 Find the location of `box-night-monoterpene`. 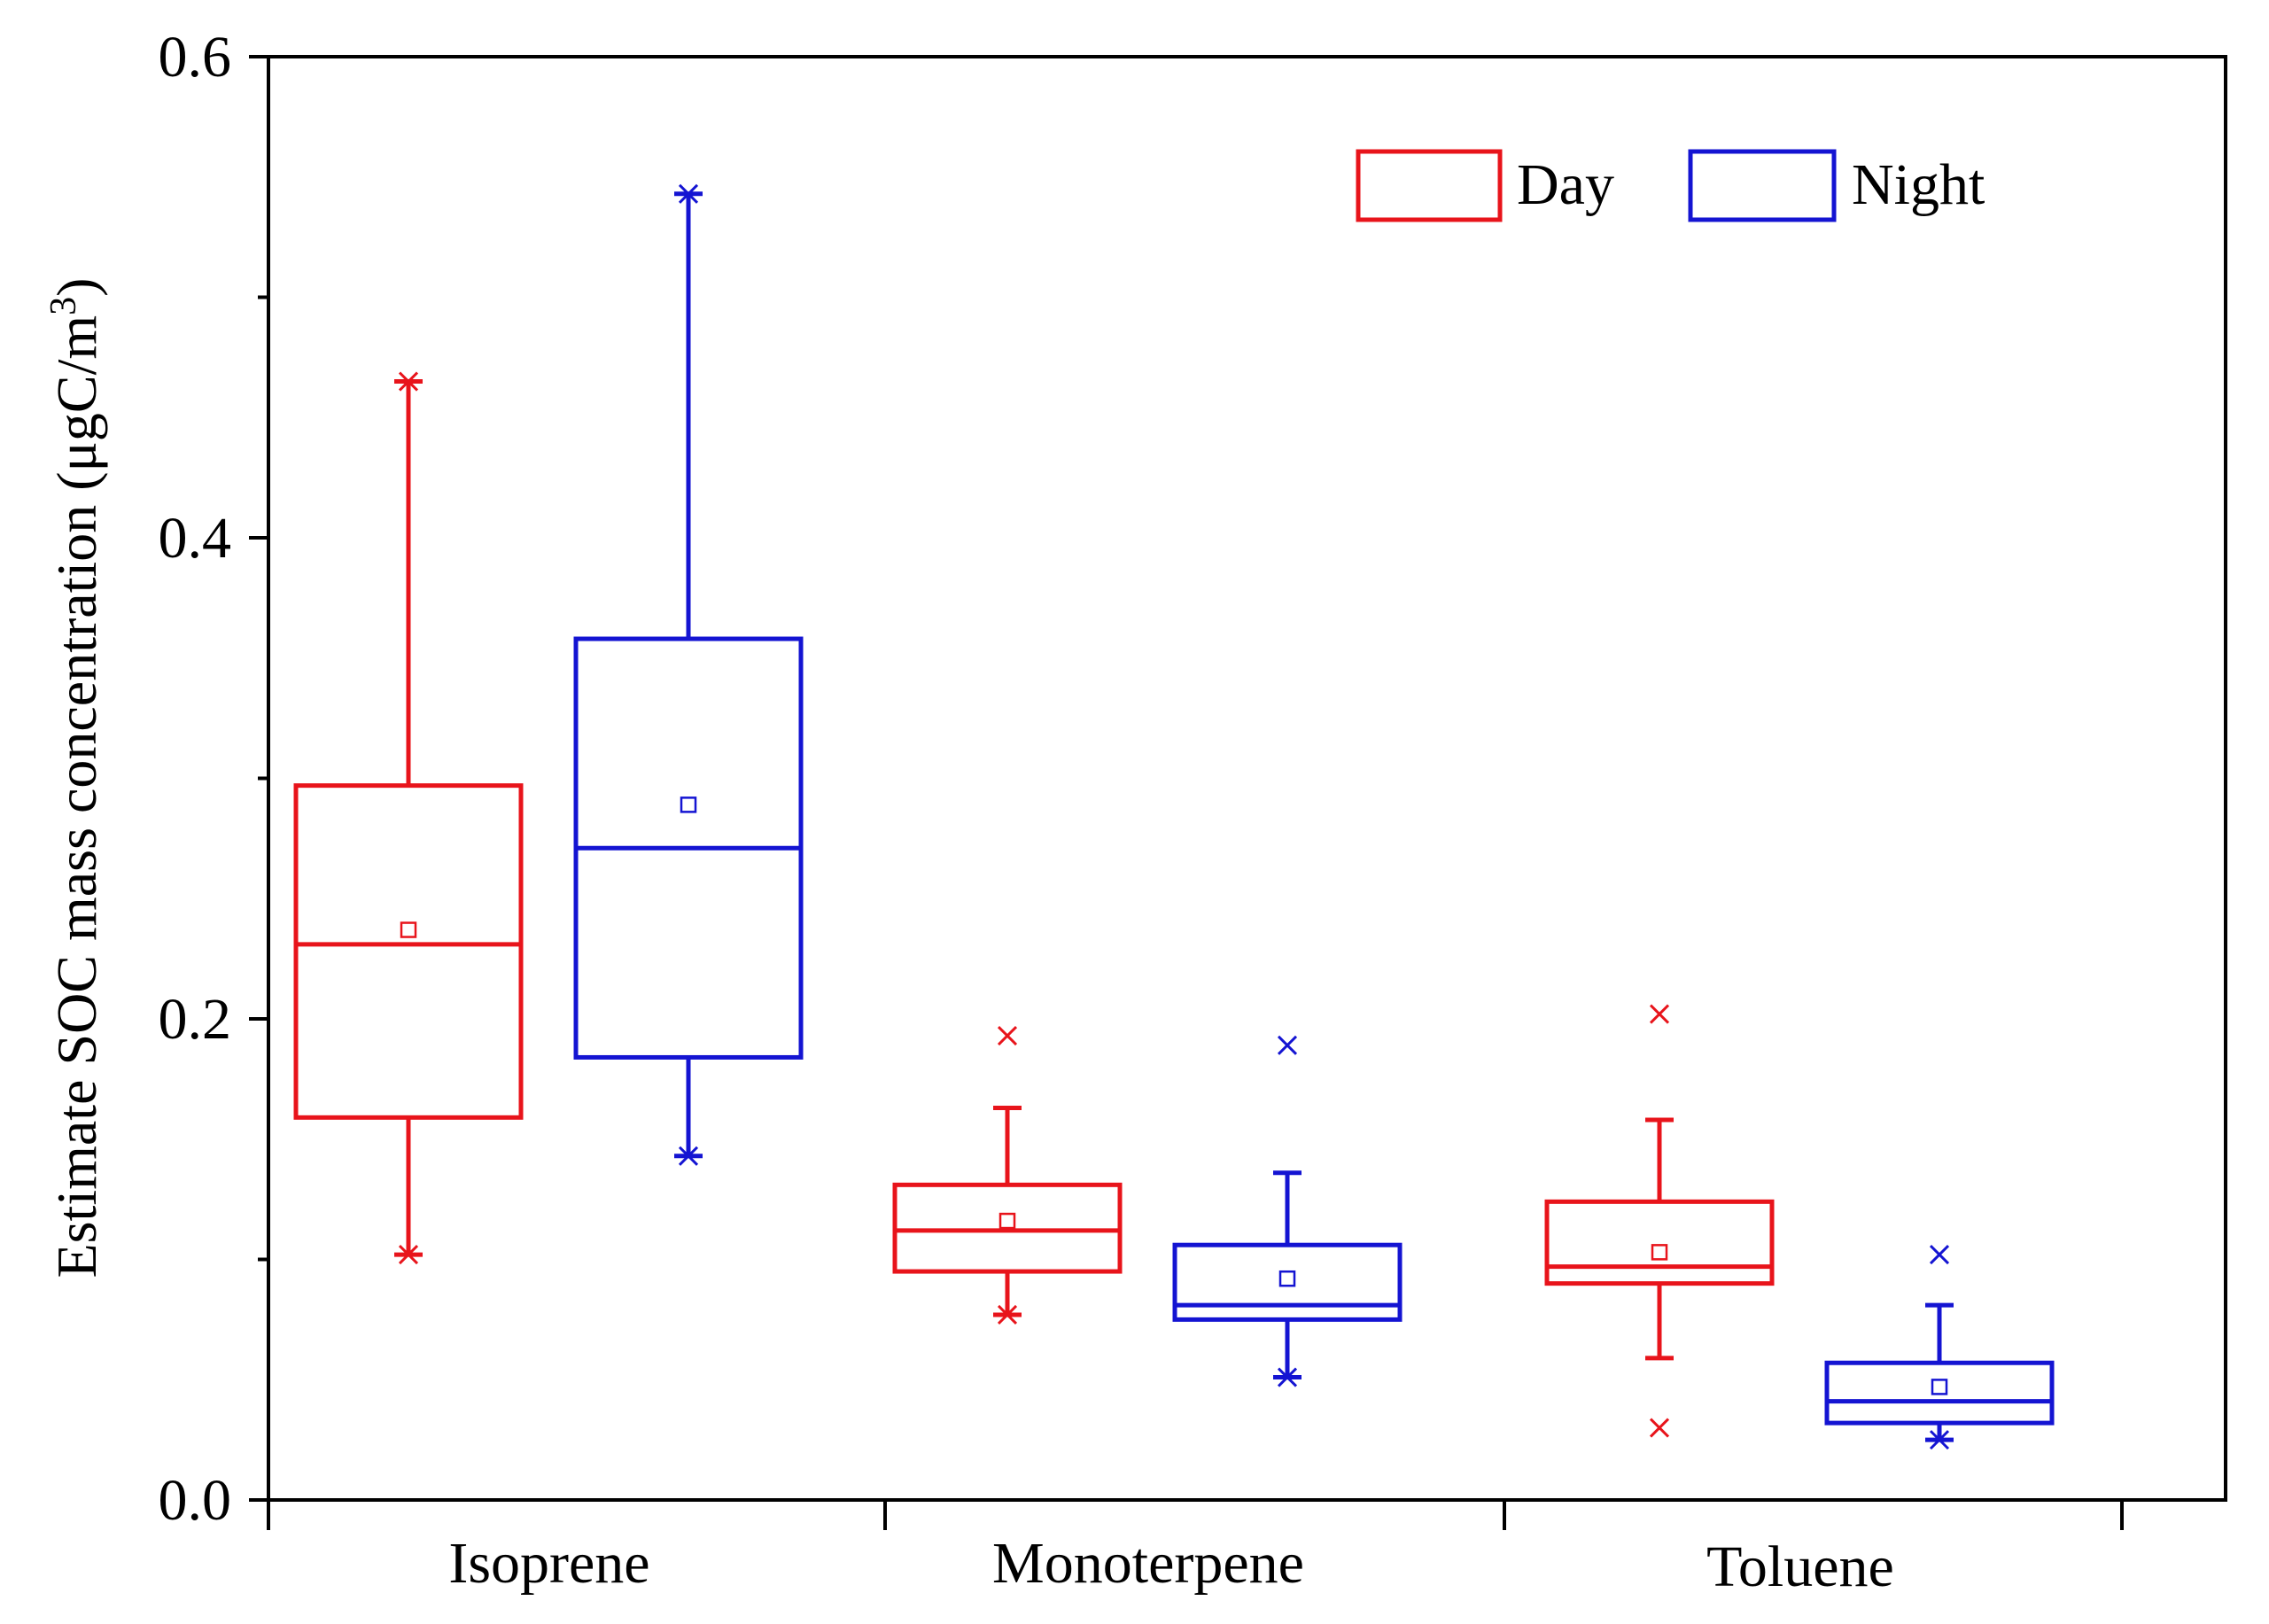

box-night-monoterpene is located at coordinates (1287, 1211).